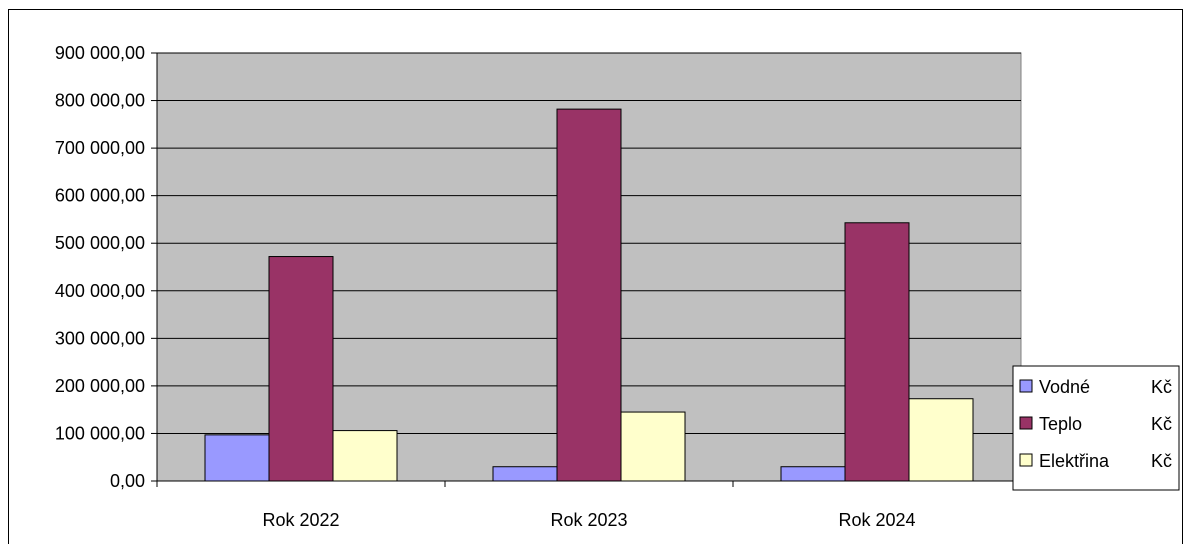 The width and height of the screenshot is (1188, 548). Describe the element at coordinates (100, 291) in the screenshot. I see `y-tick-label: 400 000,00` at that location.